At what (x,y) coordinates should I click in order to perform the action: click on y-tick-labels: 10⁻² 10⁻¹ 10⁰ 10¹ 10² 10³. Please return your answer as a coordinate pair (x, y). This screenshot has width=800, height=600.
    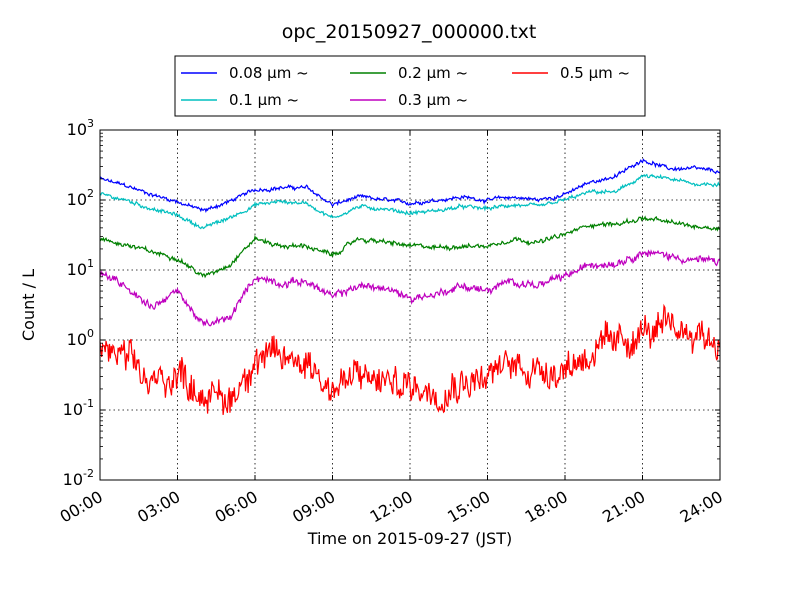
    Looking at the image, I should click on (78, 303).